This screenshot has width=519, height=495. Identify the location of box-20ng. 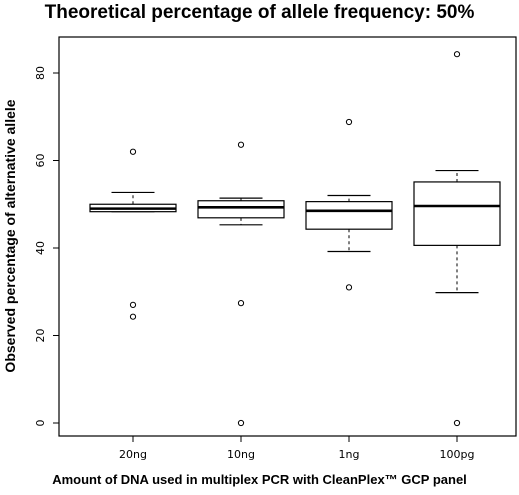
(133, 234).